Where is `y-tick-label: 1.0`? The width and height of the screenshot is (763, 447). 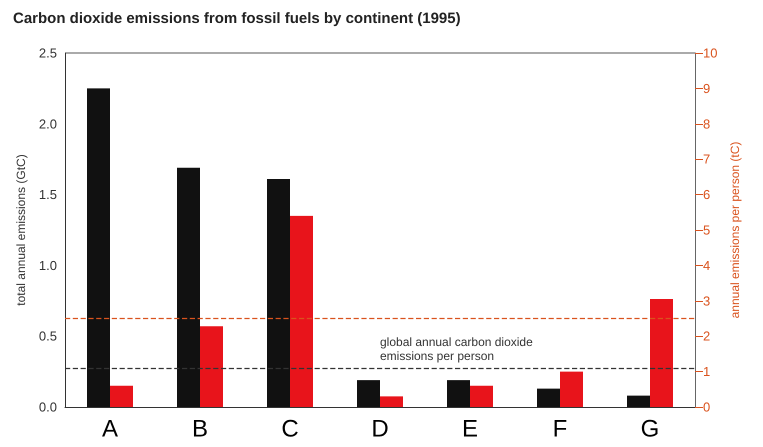 y-tick-label: 1.0 is located at coordinates (47, 265).